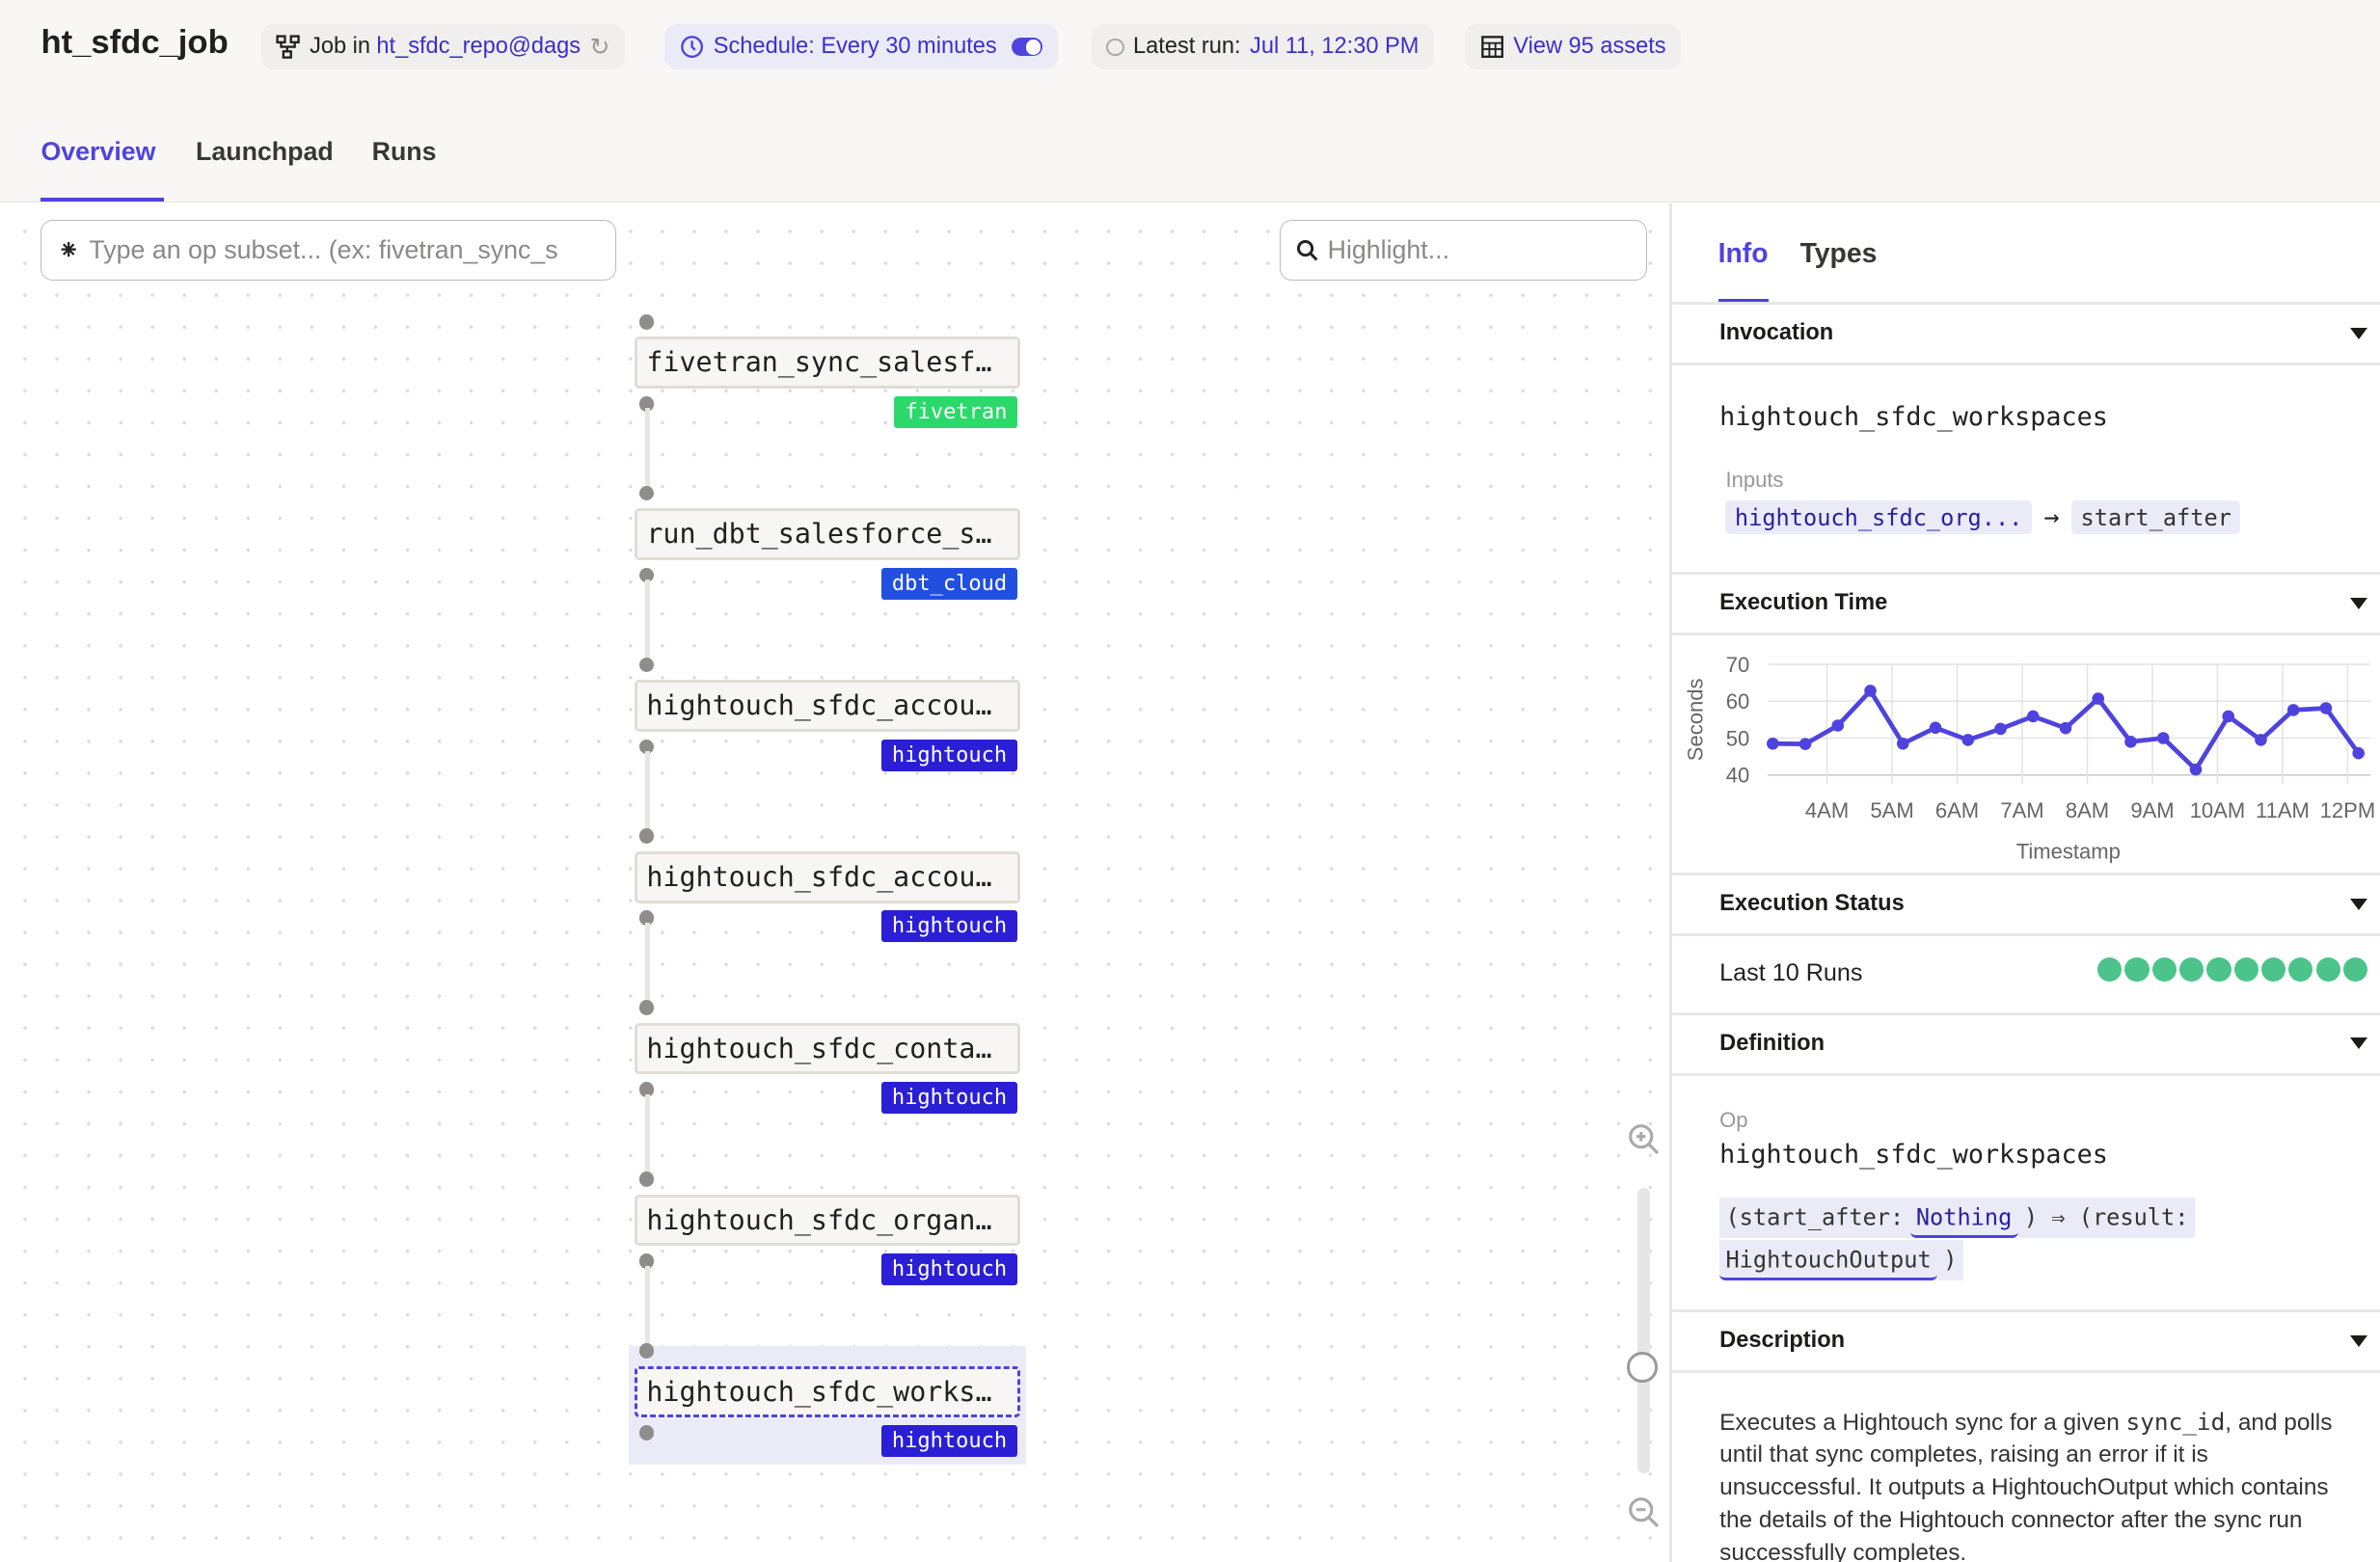  What do you see at coordinates (1644, 1331) in the screenshot?
I see `zoom-slider-track` at bounding box center [1644, 1331].